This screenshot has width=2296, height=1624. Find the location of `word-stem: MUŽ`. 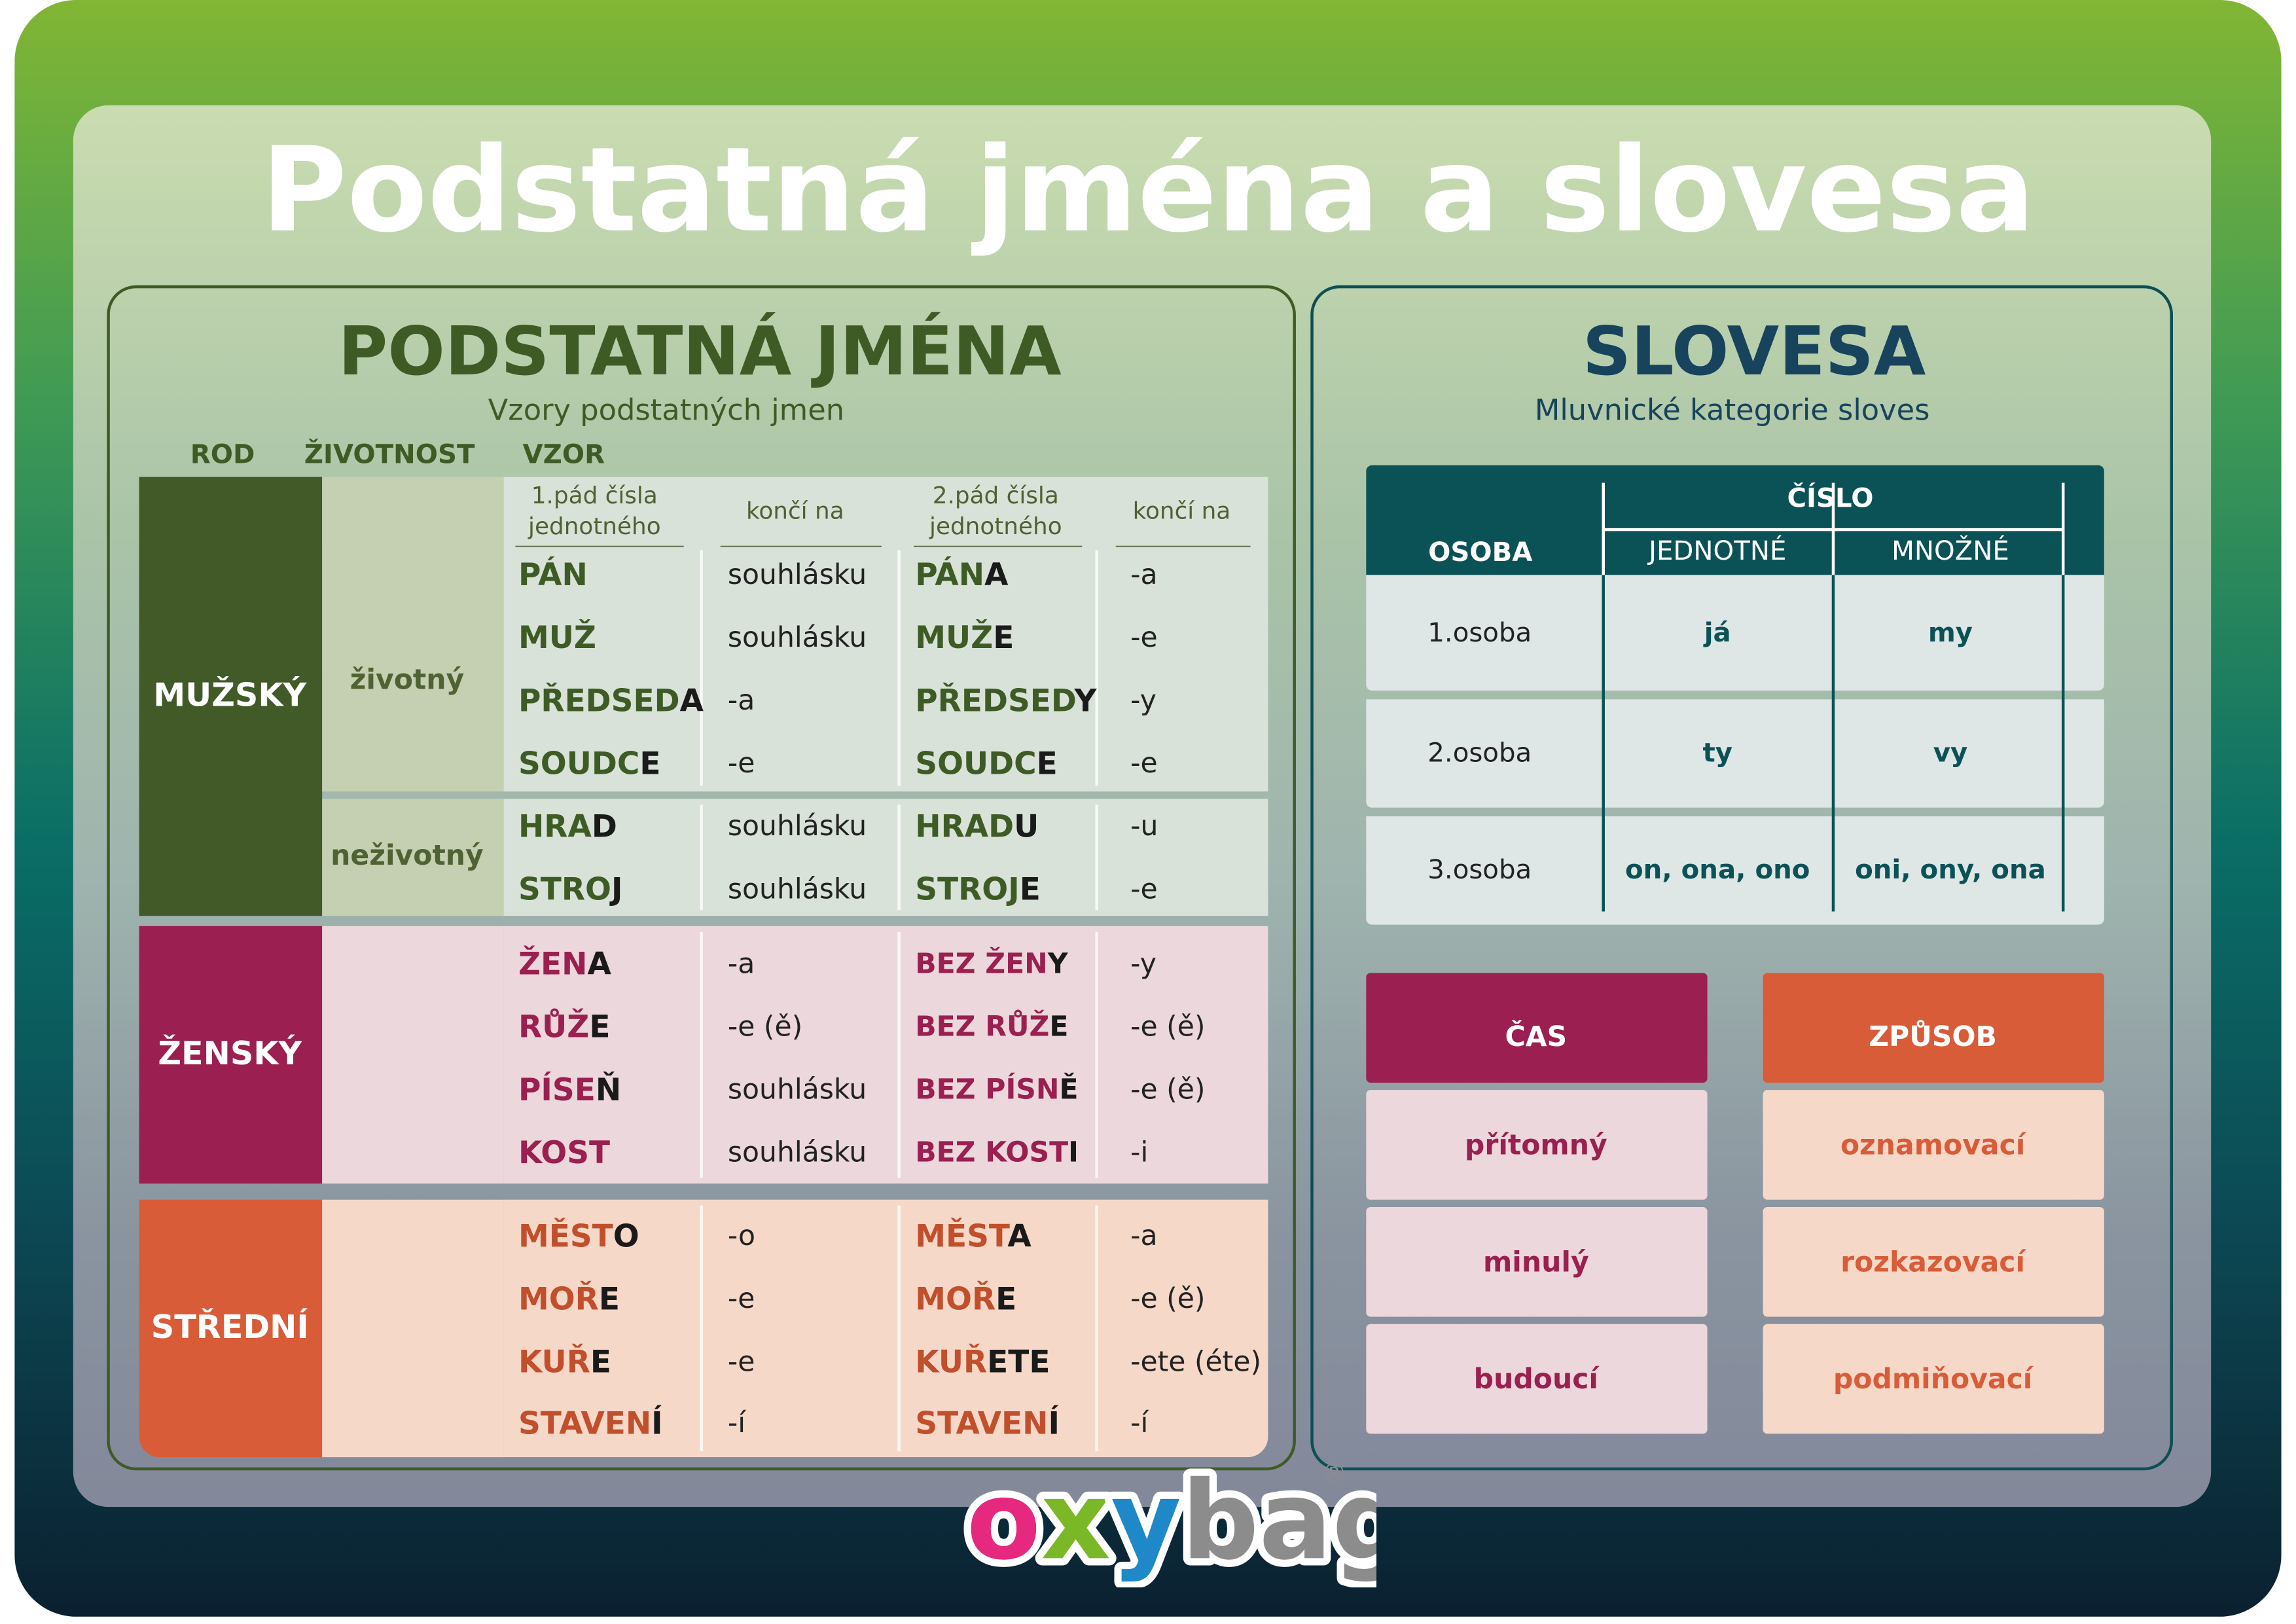

word-stem: MUŽ is located at coordinates (954, 638).